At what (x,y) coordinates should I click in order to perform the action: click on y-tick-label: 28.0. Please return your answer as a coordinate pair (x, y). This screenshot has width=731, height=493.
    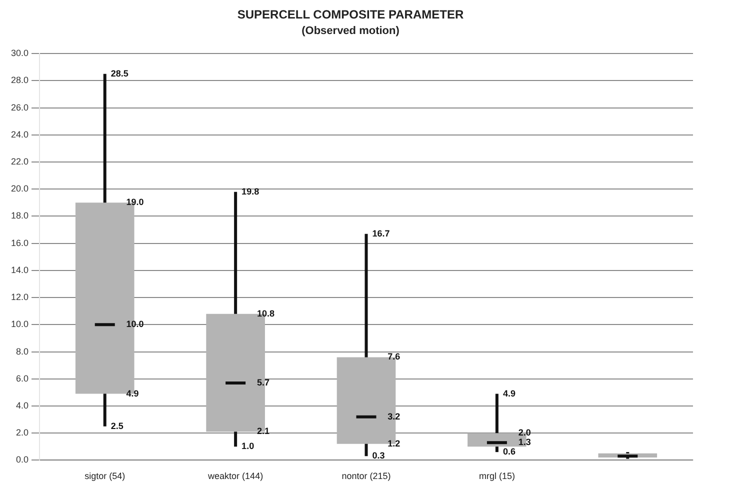
    Looking at the image, I should click on (19, 80).